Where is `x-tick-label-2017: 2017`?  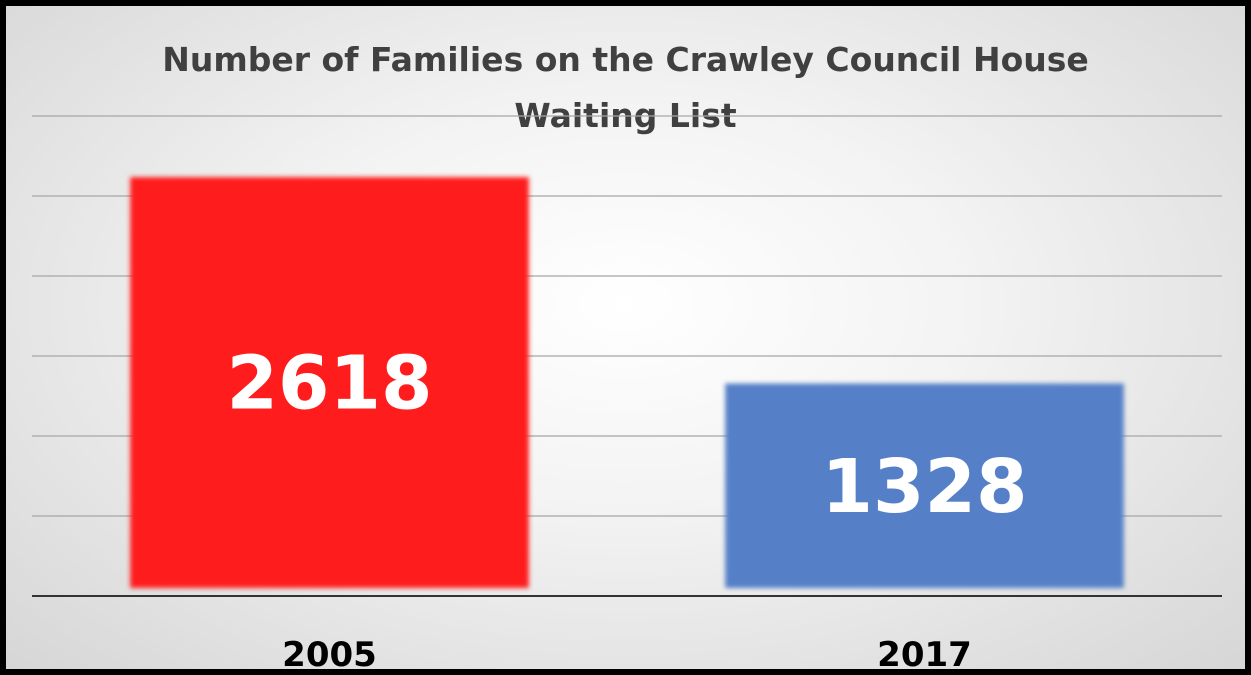
x-tick-label-2017: 2017 is located at coordinates (924, 652).